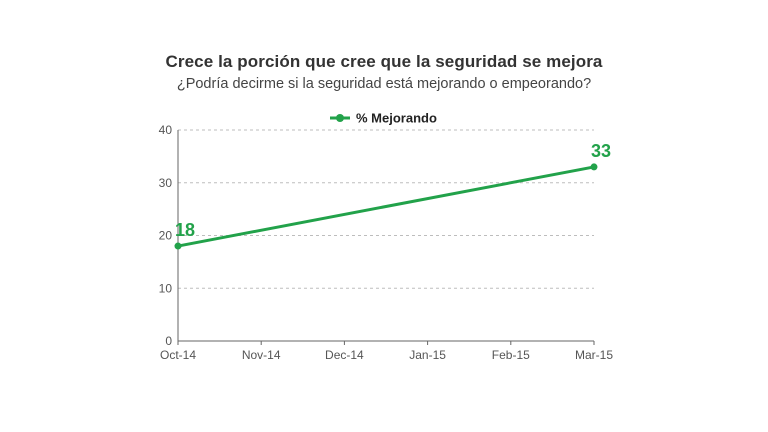 The height and width of the screenshot is (432, 768). I want to click on y-tick-label: 20, so click(166, 236).